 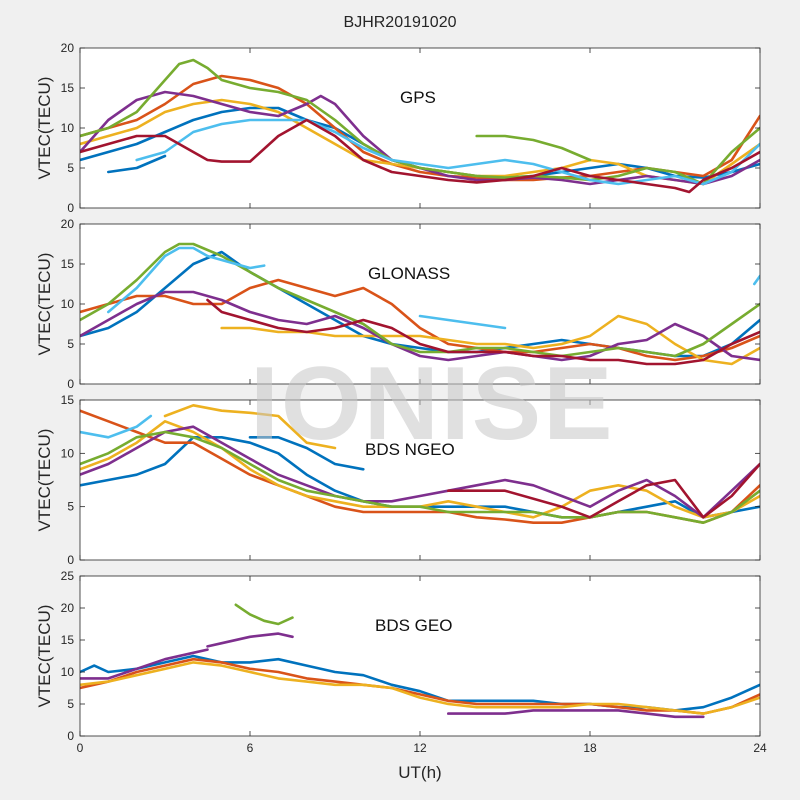 What do you see at coordinates (420, 748) in the screenshot?
I see `x-tick-label: 12` at bounding box center [420, 748].